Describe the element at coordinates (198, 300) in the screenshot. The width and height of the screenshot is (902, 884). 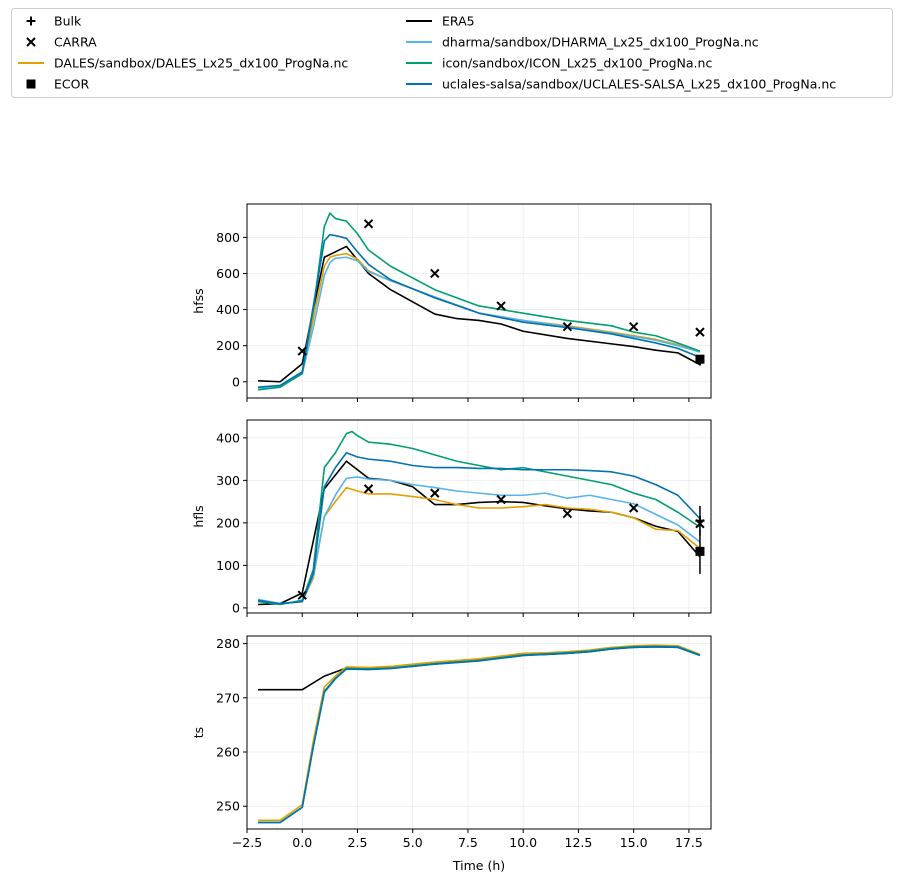
I see `y-axis-label: hfss` at that location.